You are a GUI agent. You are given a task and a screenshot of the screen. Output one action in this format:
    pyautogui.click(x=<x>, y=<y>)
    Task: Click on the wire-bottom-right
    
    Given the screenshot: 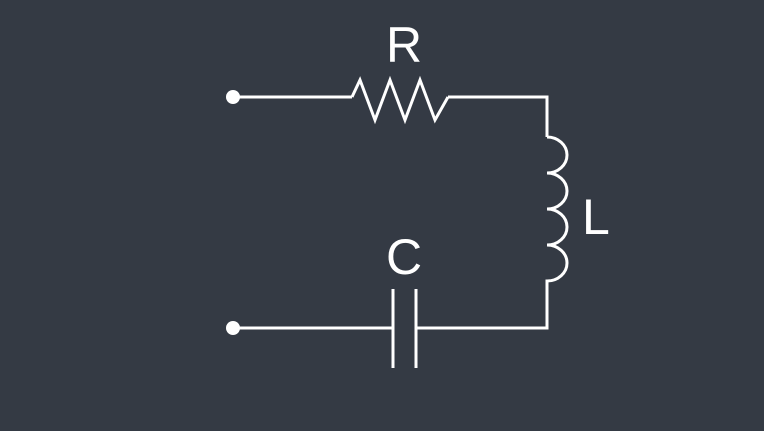 What is the action you would take?
    pyautogui.click(x=482, y=309)
    